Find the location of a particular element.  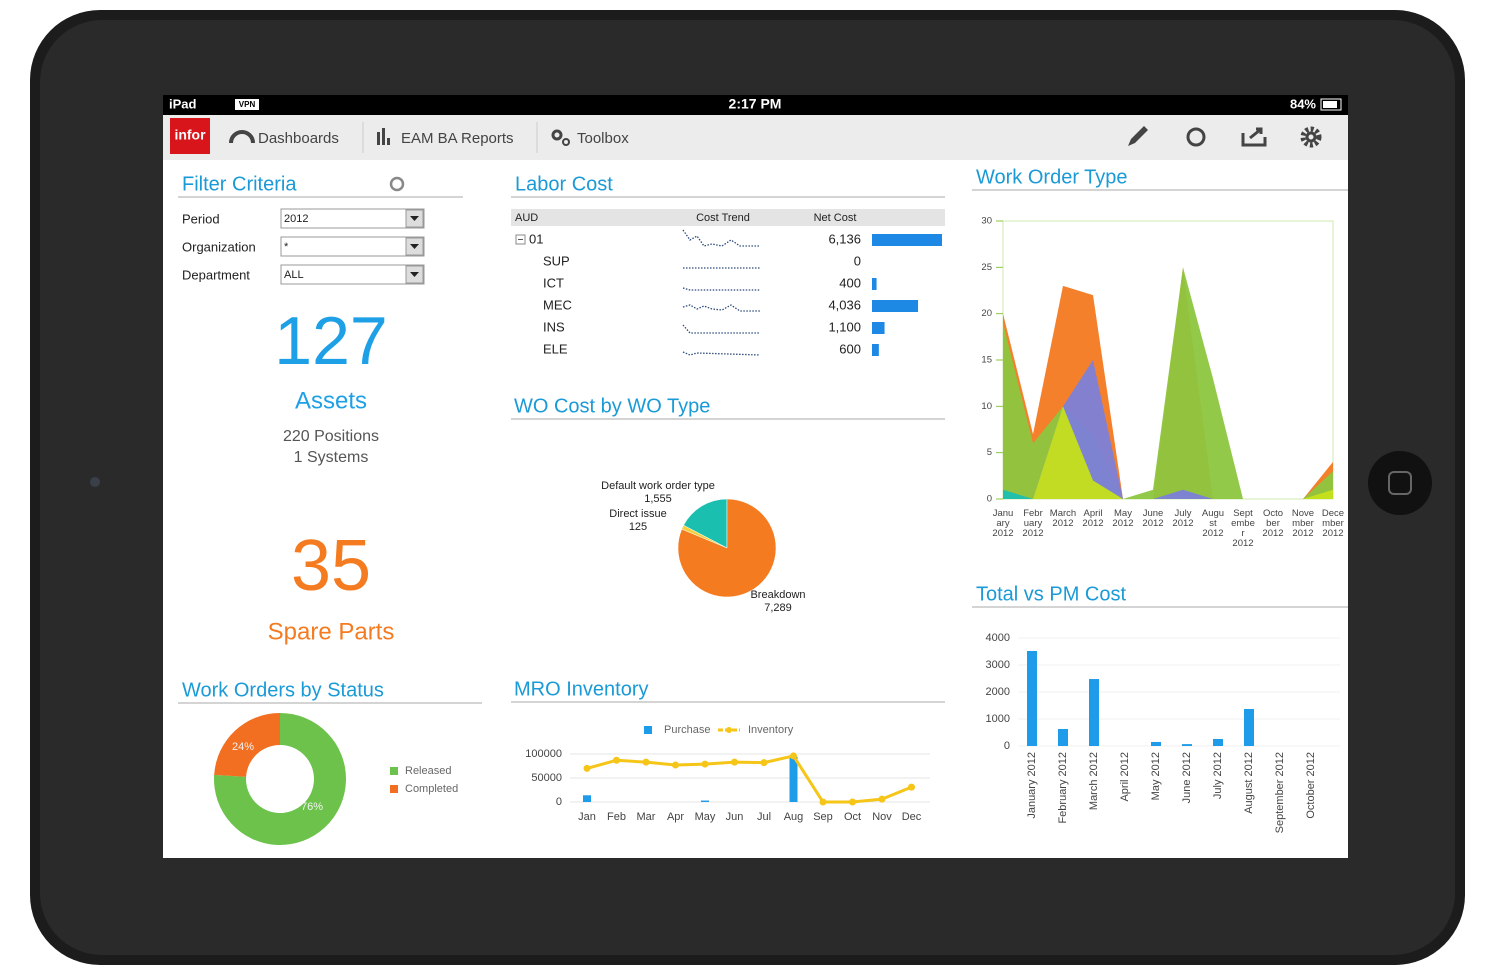

y-tick-label: 10 is located at coordinates (986, 406).